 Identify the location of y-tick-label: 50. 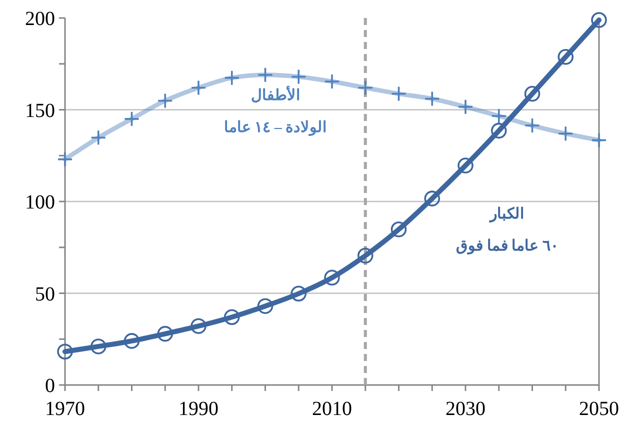
(45, 294).